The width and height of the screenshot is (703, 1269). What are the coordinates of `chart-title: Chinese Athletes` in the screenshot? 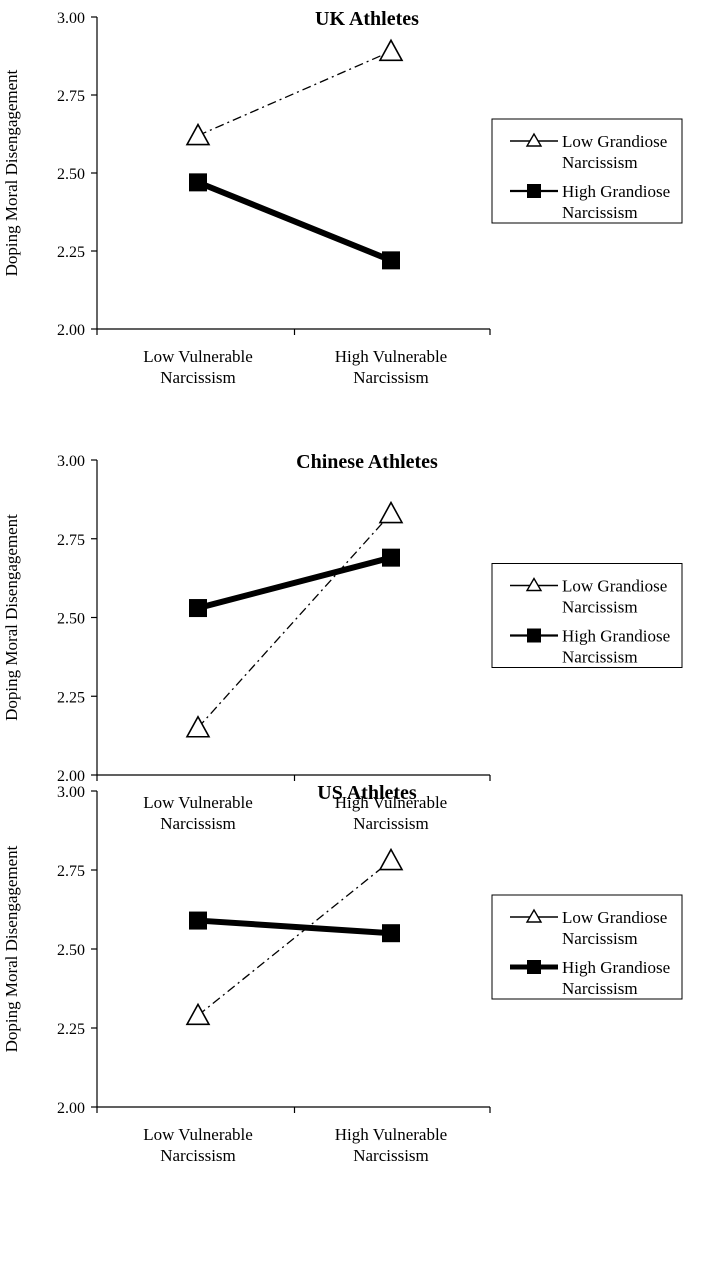 It's located at (367, 462).